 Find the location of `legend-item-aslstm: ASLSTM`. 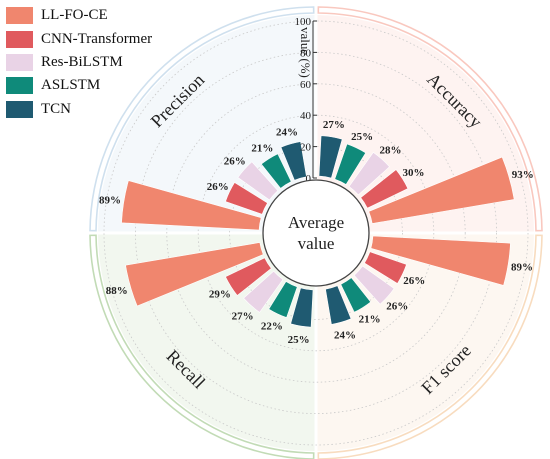

legend-item-aslstm: ASLSTM is located at coordinates (79, 85).